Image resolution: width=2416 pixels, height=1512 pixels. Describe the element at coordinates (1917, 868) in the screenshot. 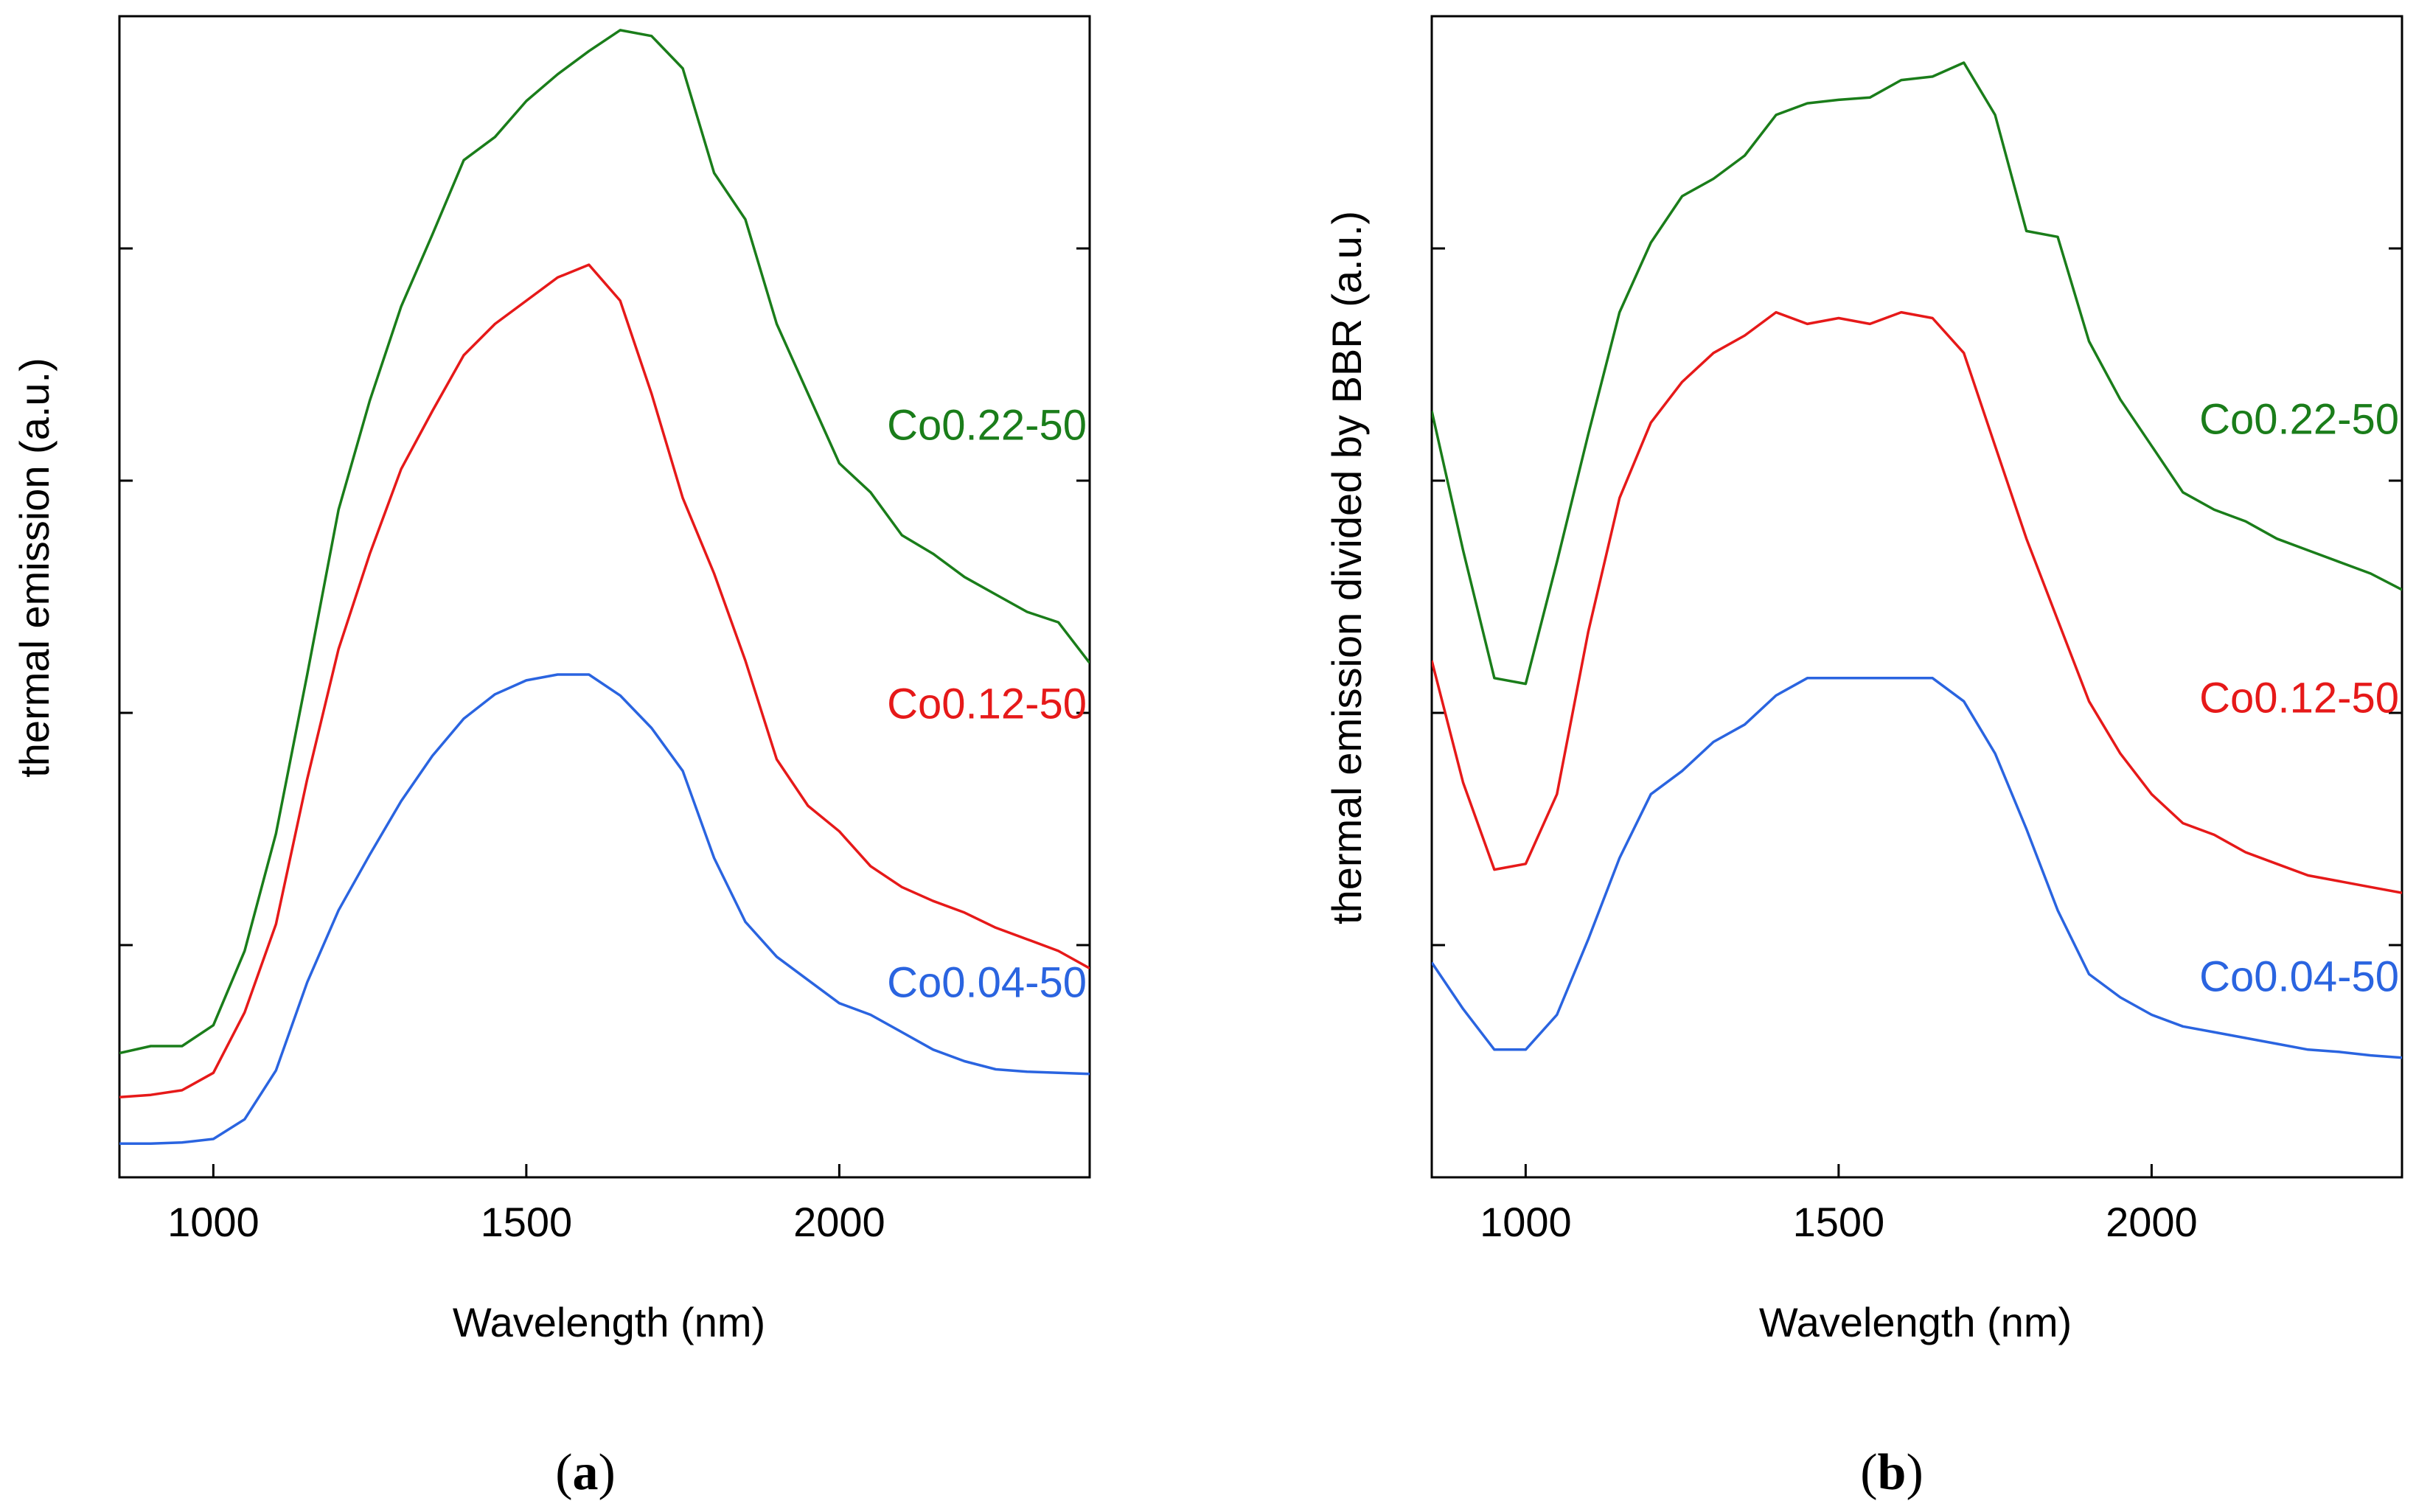

I see `series-line-co004-50-b` at that location.